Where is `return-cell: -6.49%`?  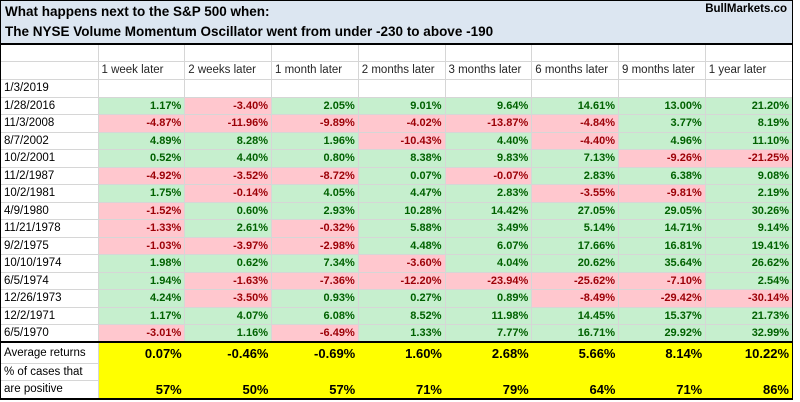
return-cell: -6.49% is located at coordinates (315, 333).